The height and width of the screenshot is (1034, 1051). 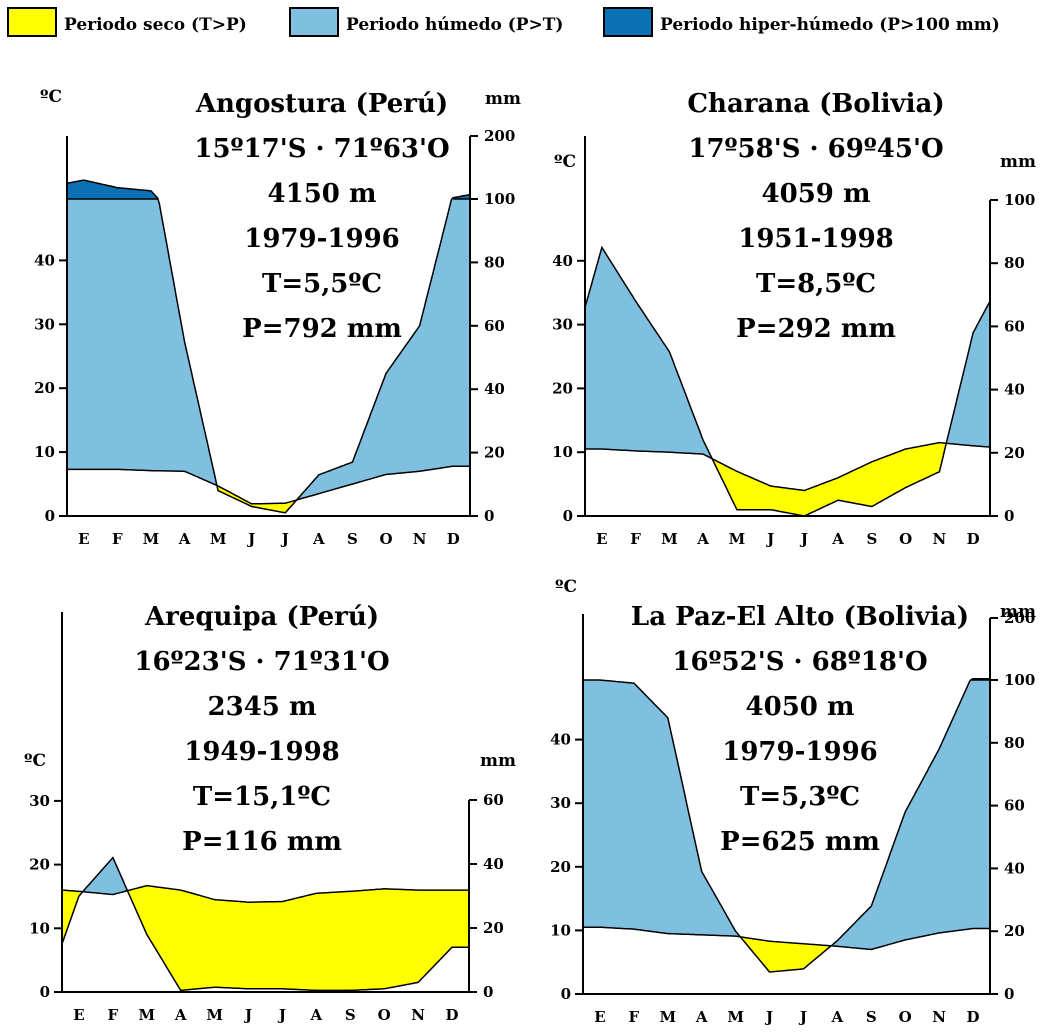 What do you see at coordinates (261, 617) in the screenshot?
I see `station-name: Arequipa (Perú)` at bounding box center [261, 617].